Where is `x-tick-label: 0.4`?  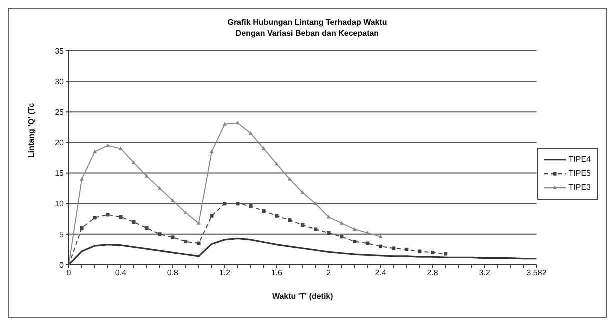
x-tick-label: 0.4 is located at coordinates (121, 273).